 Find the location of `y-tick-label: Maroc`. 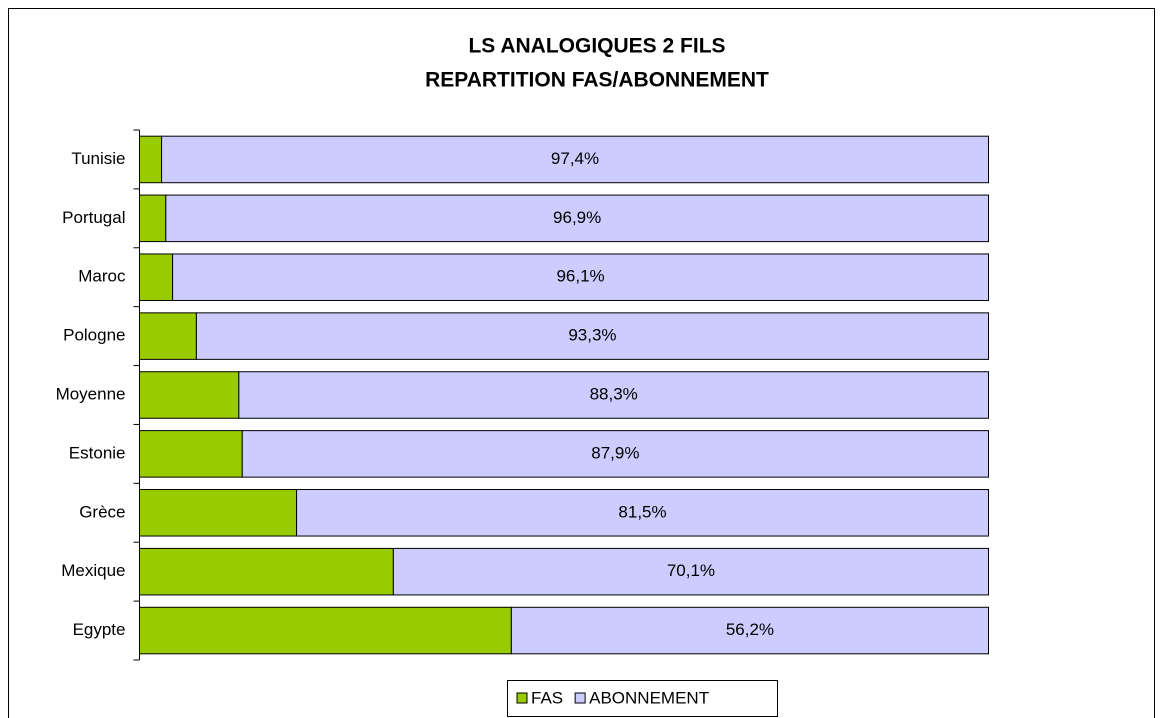

y-tick-label: Maroc is located at coordinates (102, 276).